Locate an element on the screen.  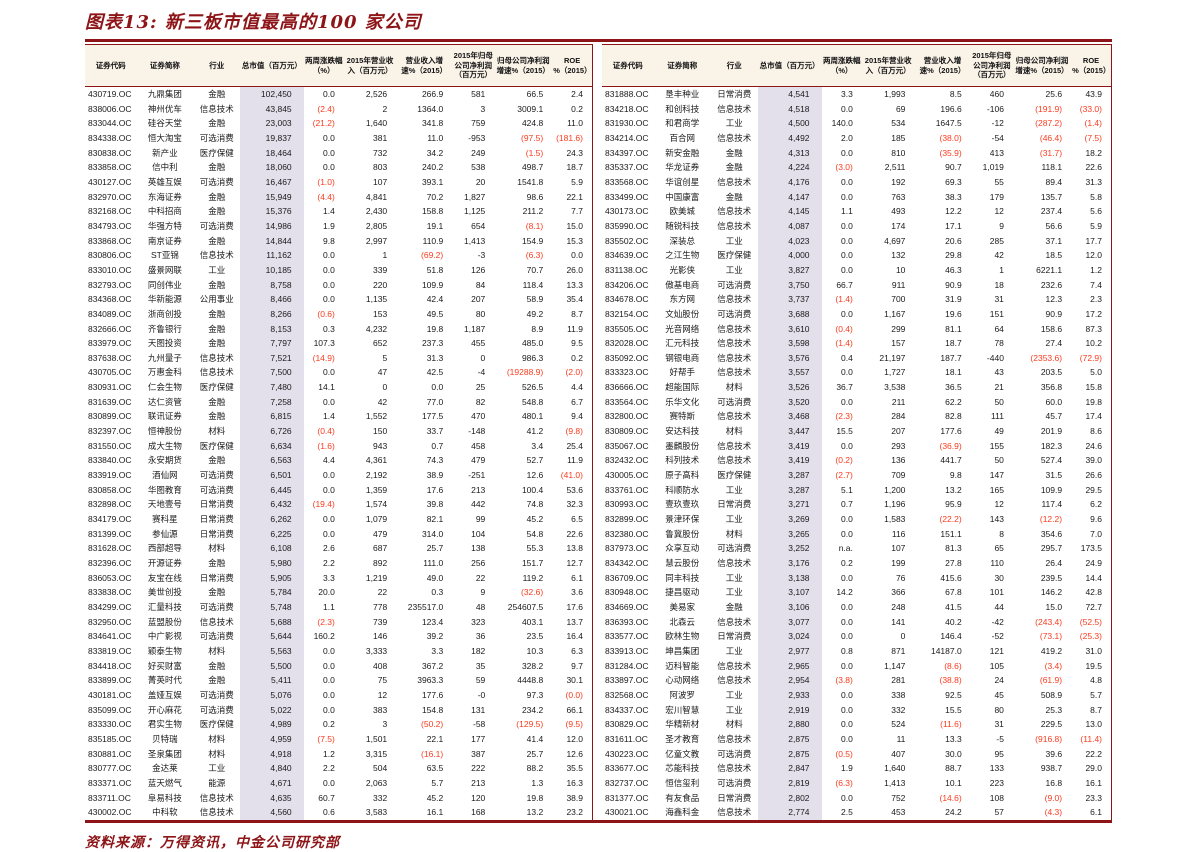
cell-revenue-2015: 2,805 is located at coordinates (376, 225).